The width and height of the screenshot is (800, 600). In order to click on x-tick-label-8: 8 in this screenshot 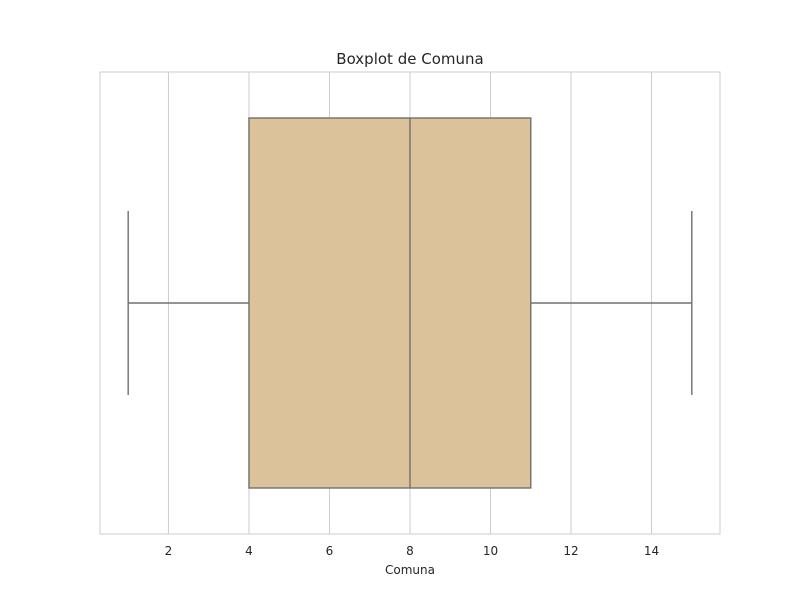, I will do `click(410, 551)`.